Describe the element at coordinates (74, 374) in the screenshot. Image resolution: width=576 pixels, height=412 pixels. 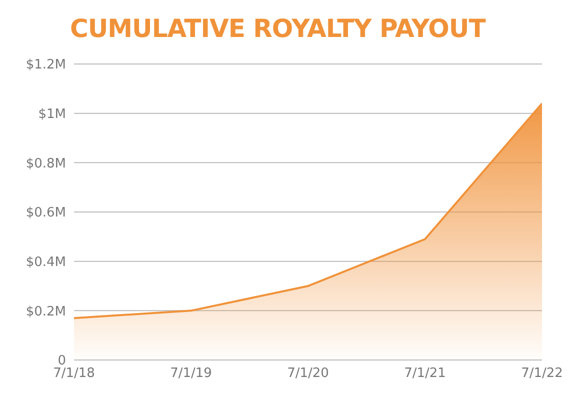
I see `x-tick-label: 7/1/18` at that location.